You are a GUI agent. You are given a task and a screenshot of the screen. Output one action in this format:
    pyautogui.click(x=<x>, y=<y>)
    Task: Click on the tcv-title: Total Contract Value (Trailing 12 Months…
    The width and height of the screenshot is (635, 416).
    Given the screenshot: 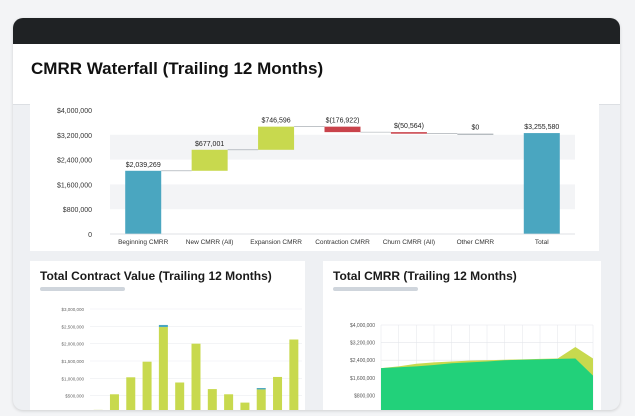 What is the action you would take?
    pyautogui.click(x=156, y=276)
    